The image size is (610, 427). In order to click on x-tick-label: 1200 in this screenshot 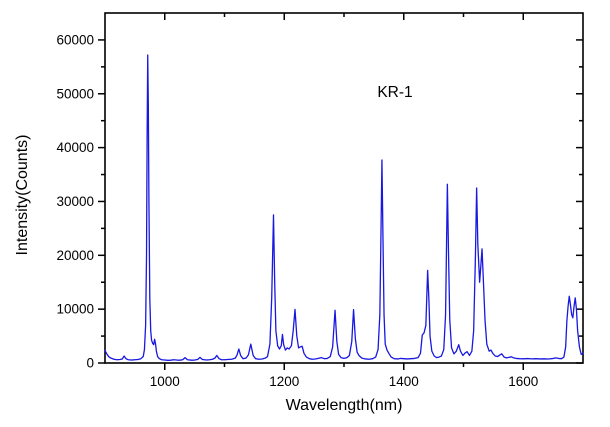, I will do `click(284, 381)`.